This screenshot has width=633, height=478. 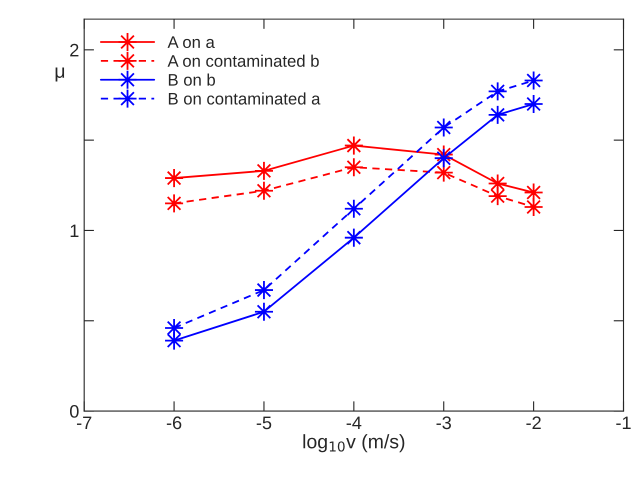 What do you see at coordinates (443, 423) in the screenshot?
I see `x-tick-label: -3` at bounding box center [443, 423].